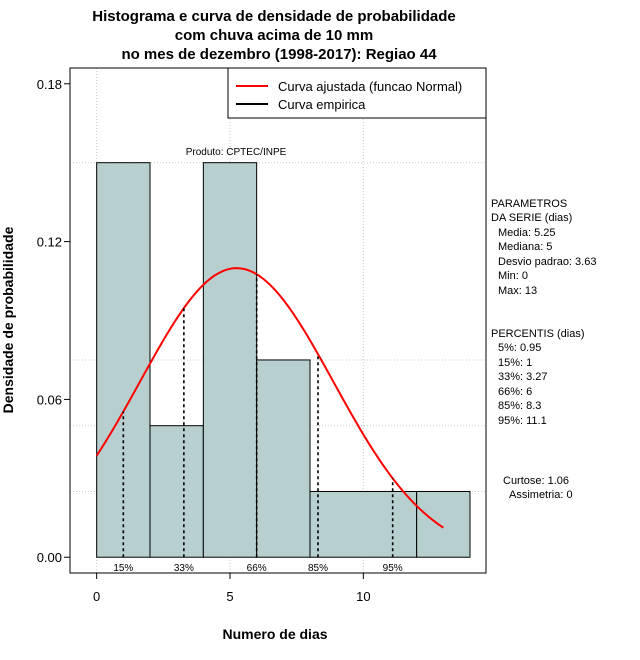 The height and width of the screenshot is (660, 640). What do you see at coordinates (519, 348) in the screenshot?
I see `percentil-5: 5%: 0.95` at bounding box center [519, 348].